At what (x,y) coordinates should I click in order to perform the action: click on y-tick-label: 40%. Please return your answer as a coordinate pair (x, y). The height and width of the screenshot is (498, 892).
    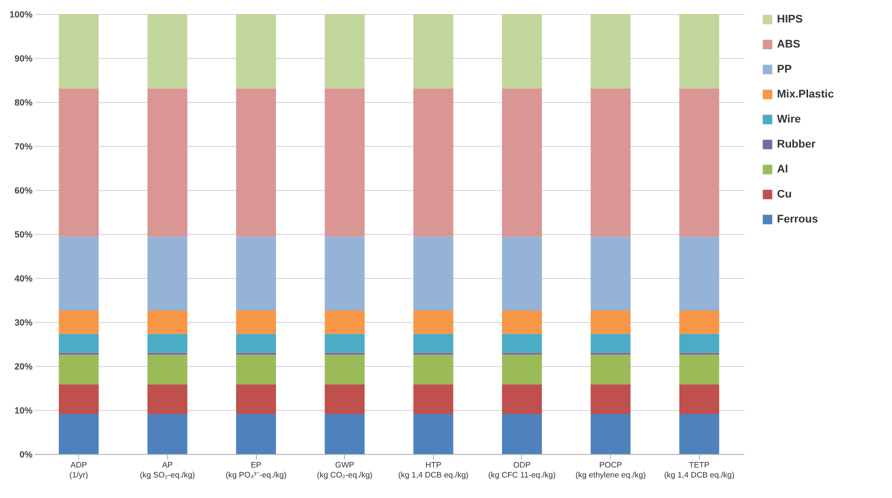
    Looking at the image, I should click on (23, 279).